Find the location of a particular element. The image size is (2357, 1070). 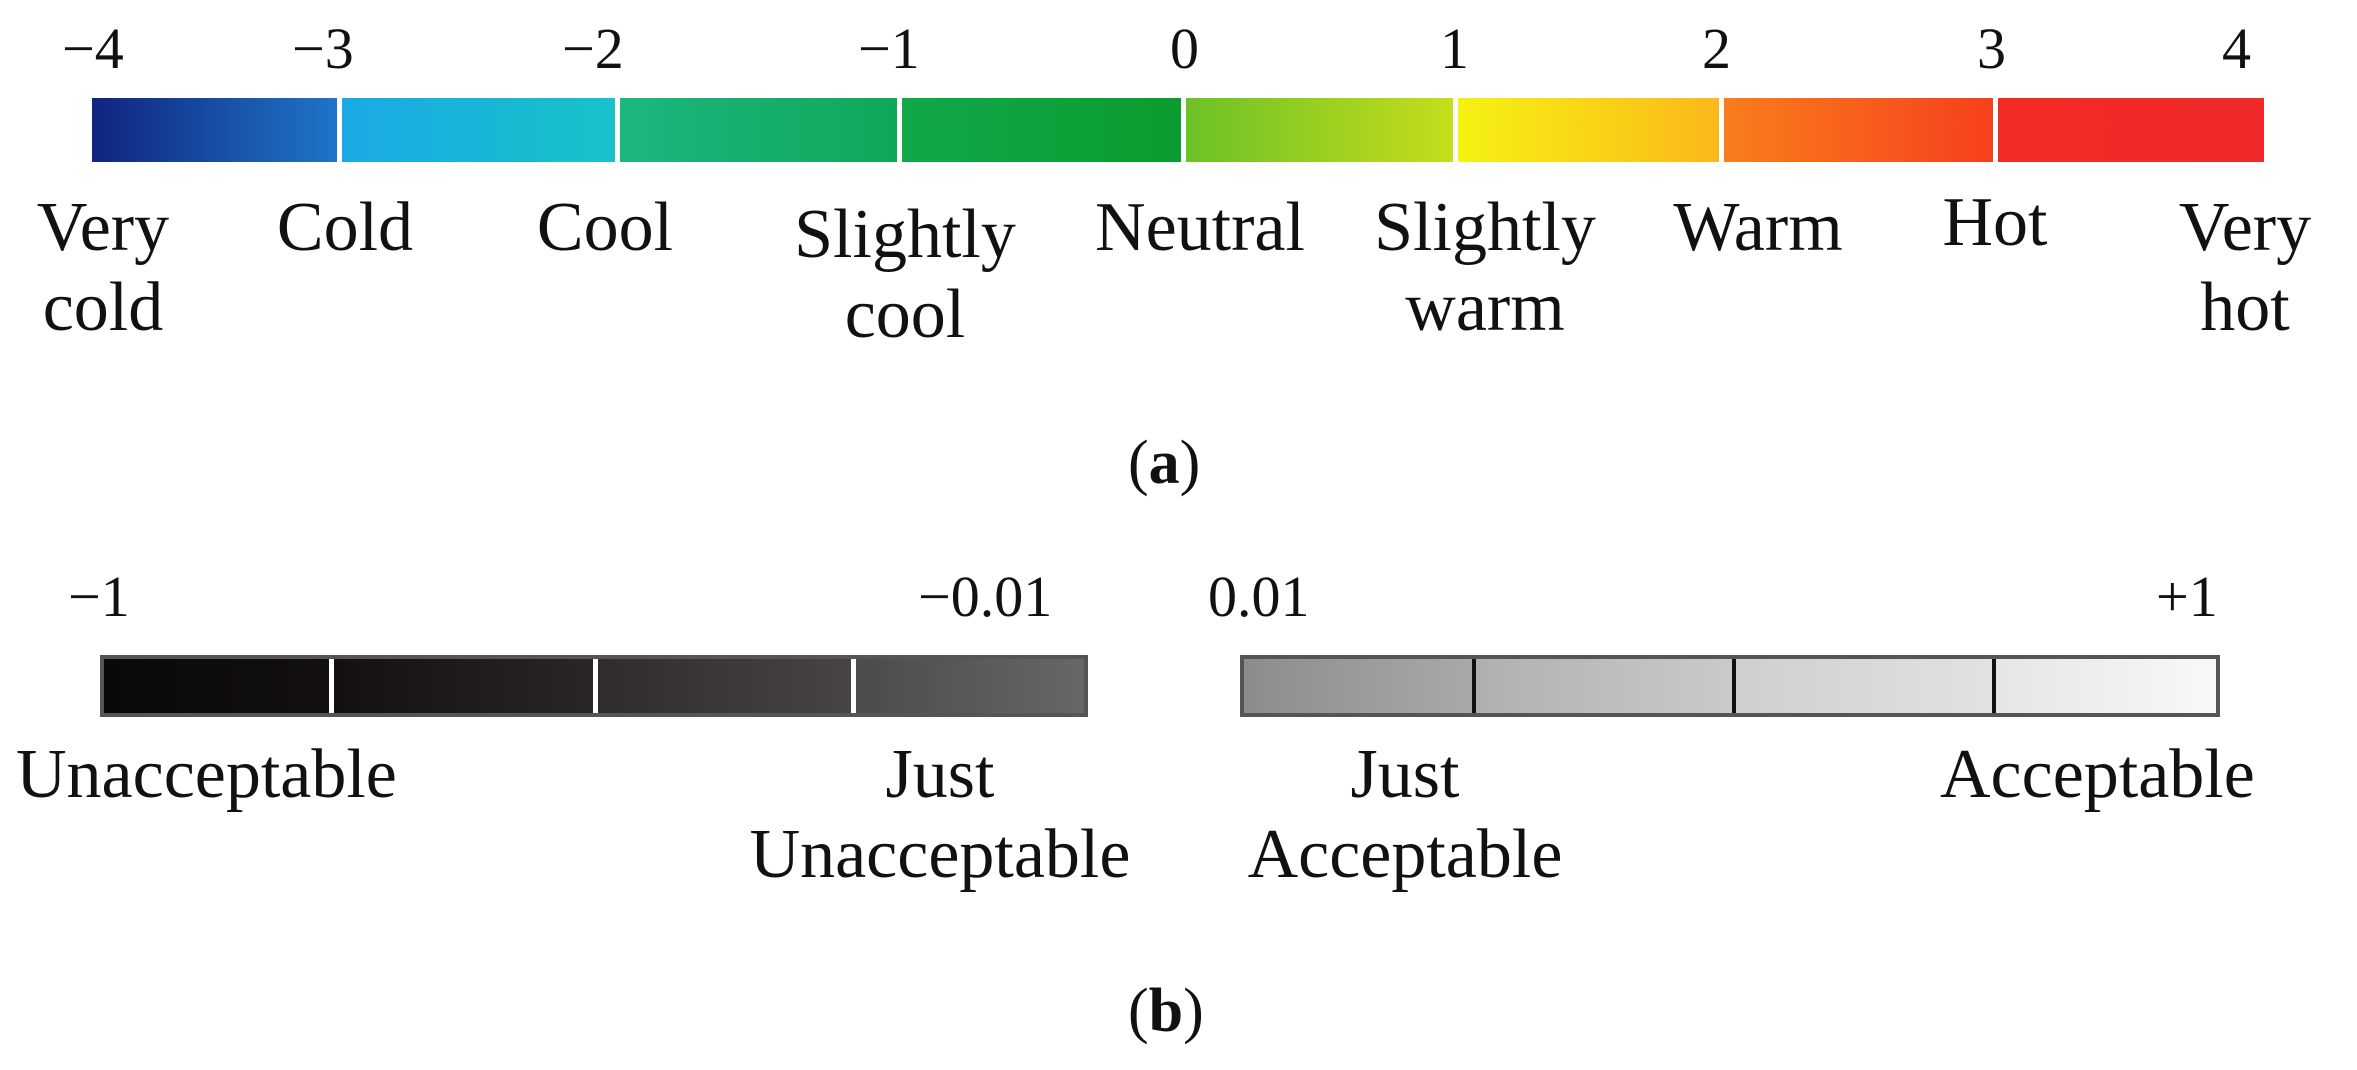

thermal-color-bar is located at coordinates (1178, 130).